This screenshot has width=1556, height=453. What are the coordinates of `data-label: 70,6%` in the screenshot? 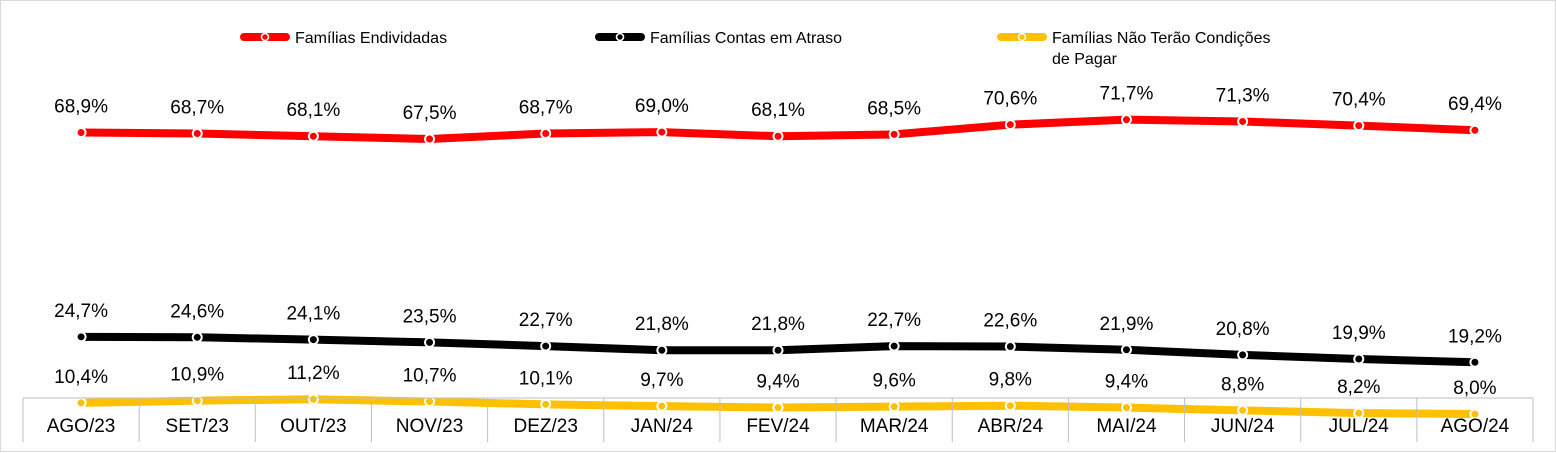 It's located at (1010, 99).